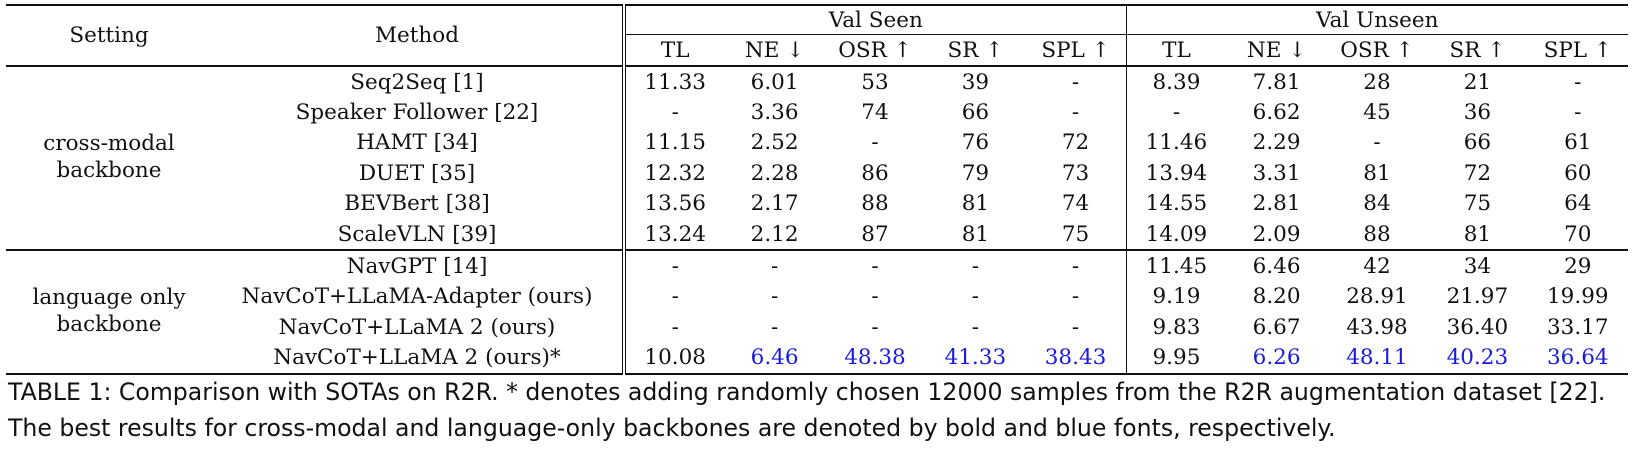 The image size is (1634, 470). I want to click on method-name: ScaleVLN [39], so click(417, 234).